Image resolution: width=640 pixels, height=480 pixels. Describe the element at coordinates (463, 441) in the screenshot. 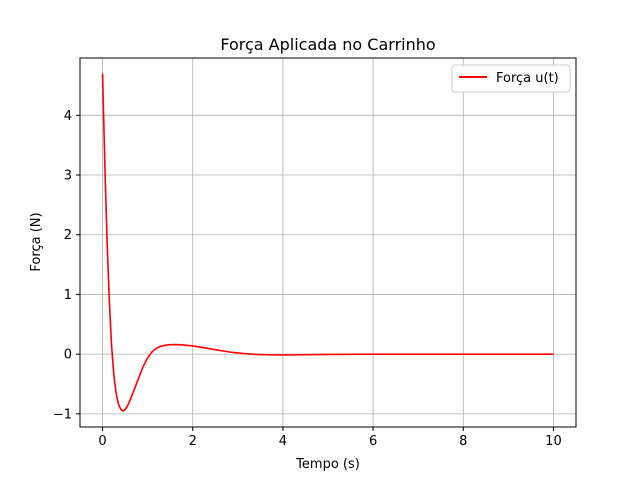

I see `x-tick-label: 8` at that location.